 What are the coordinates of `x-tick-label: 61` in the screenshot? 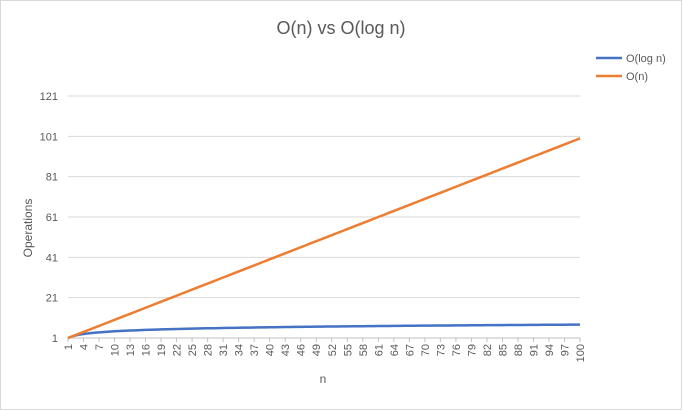 It's located at (379, 350).